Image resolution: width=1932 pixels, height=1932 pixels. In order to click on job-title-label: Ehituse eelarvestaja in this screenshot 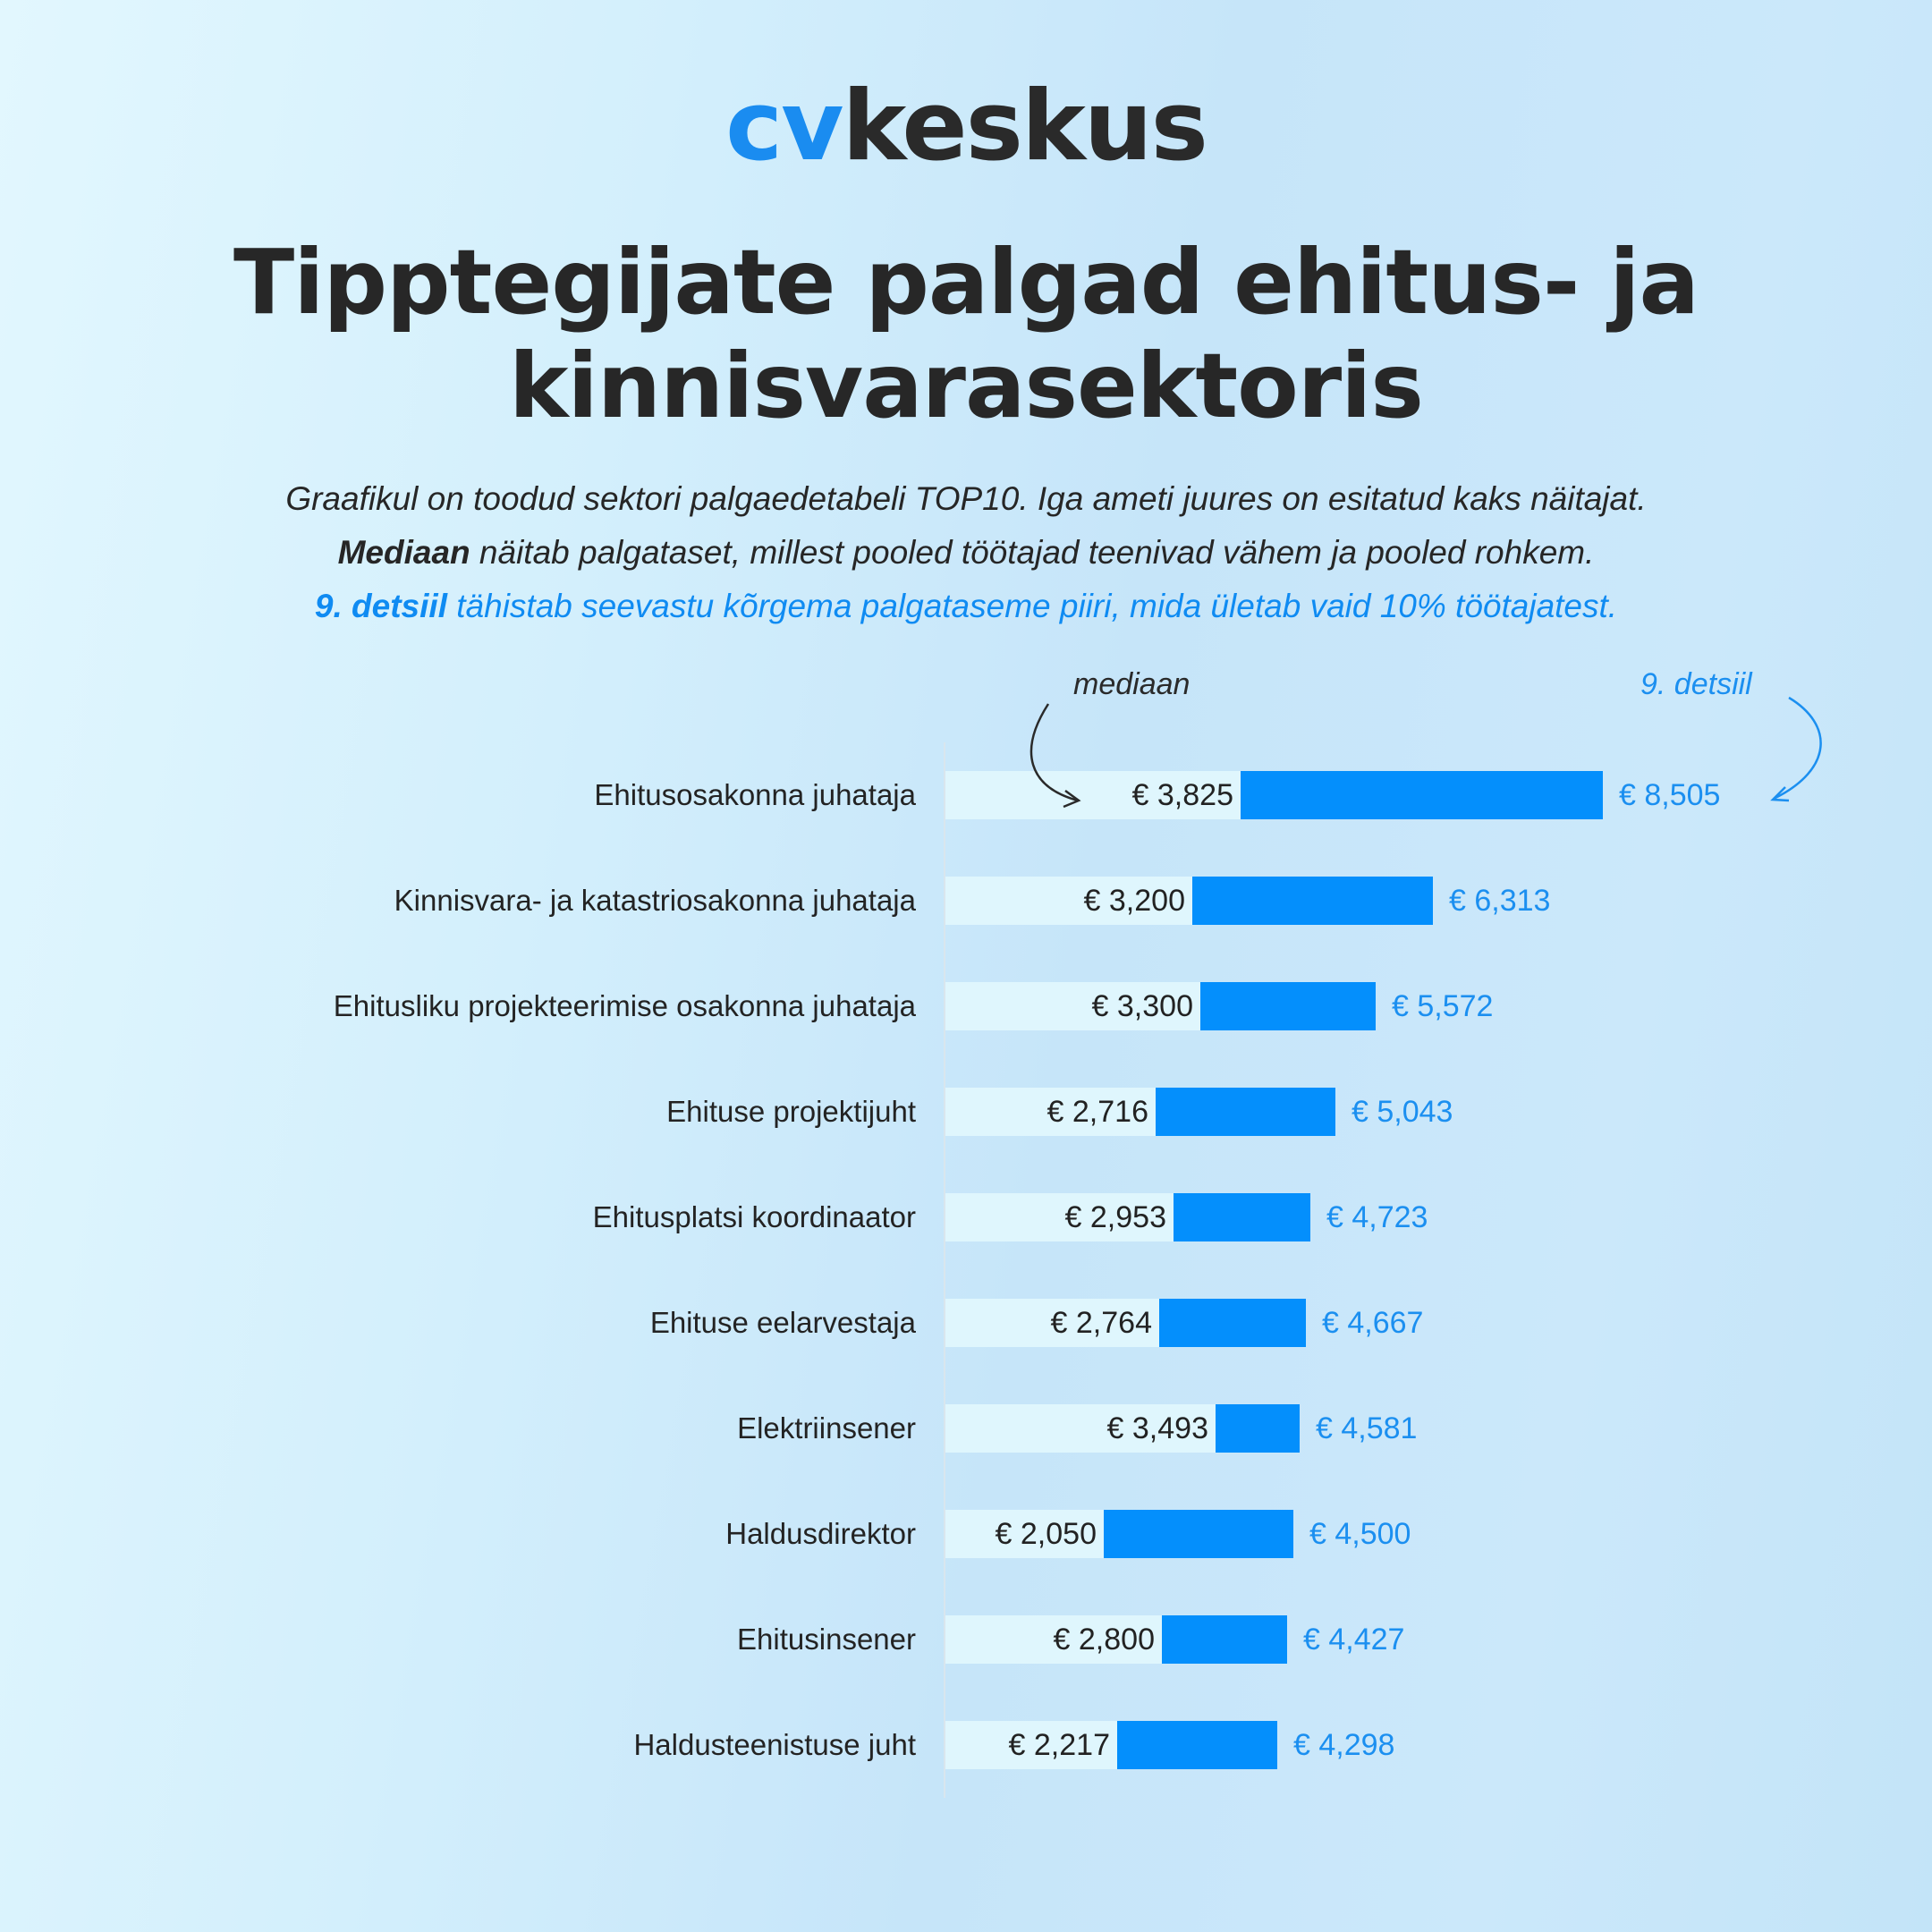, I will do `click(782, 1322)`.